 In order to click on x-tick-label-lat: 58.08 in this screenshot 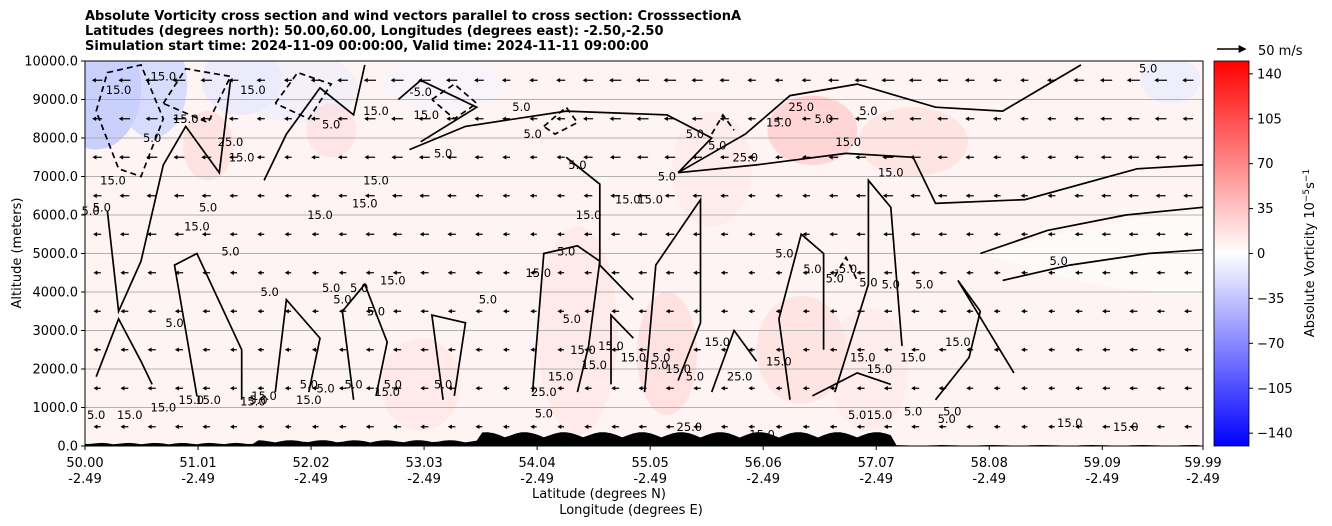, I will do `click(989, 463)`.